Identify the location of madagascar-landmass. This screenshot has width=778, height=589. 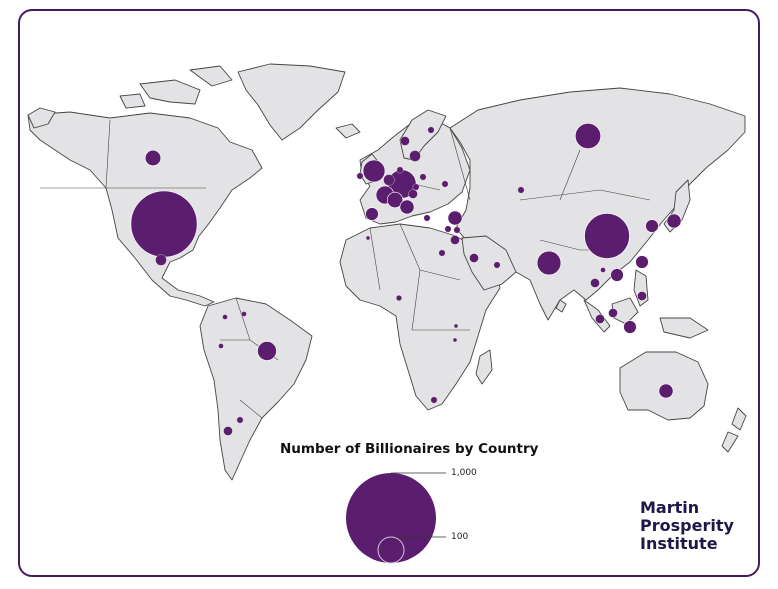
(484, 367).